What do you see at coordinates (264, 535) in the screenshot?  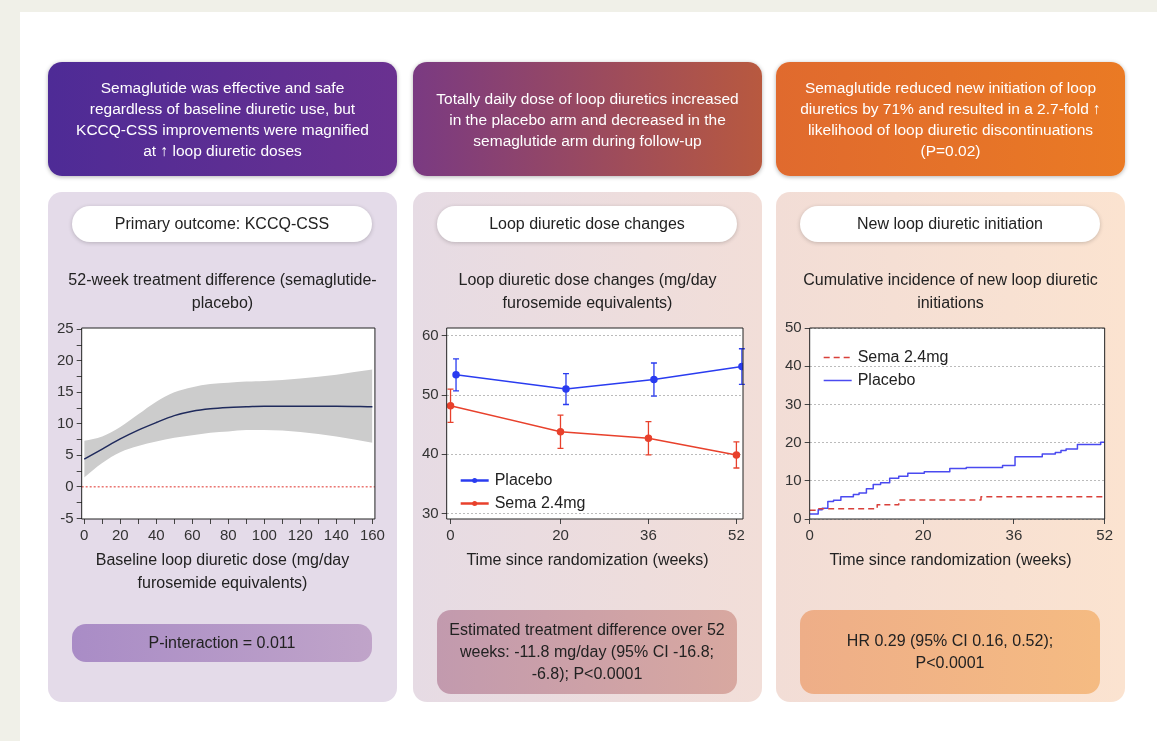 I see `x-tick-label: 100` at bounding box center [264, 535].